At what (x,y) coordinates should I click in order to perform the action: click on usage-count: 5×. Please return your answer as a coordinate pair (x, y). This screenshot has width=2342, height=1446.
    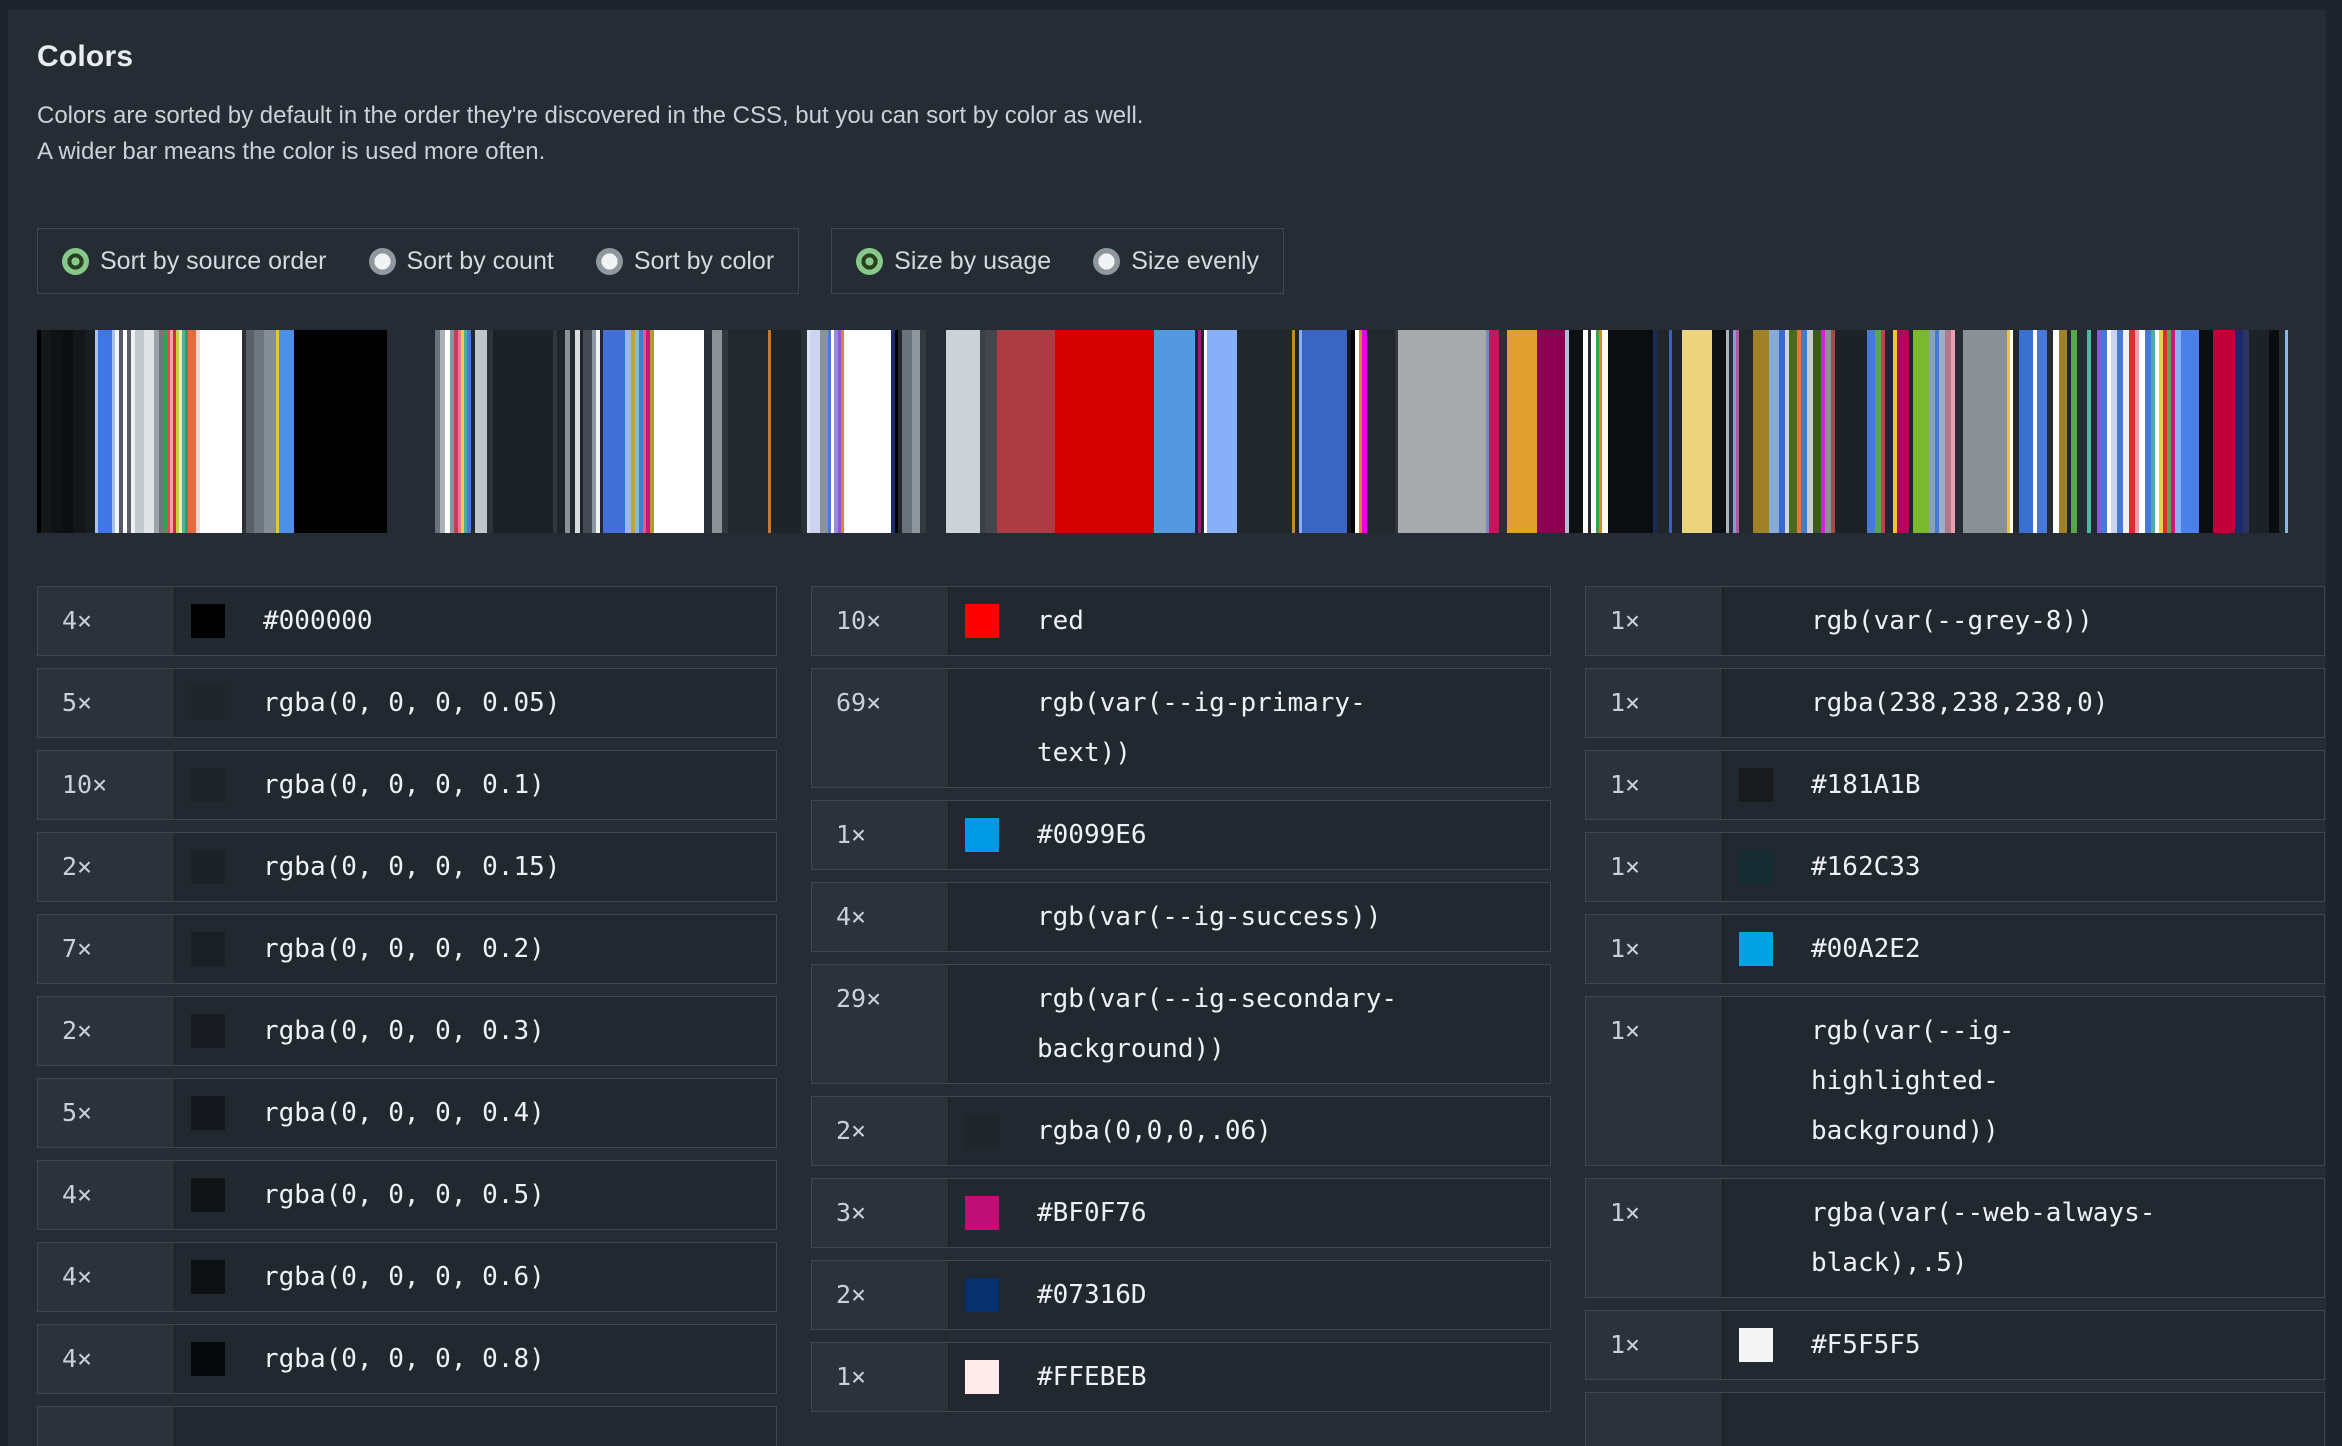
    Looking at the image, I should click on (106, 1113).